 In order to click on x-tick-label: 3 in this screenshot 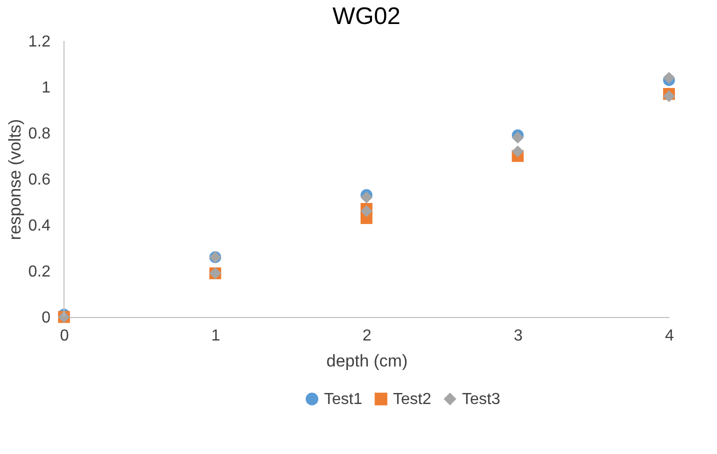, I will do `click(518, 336)`.